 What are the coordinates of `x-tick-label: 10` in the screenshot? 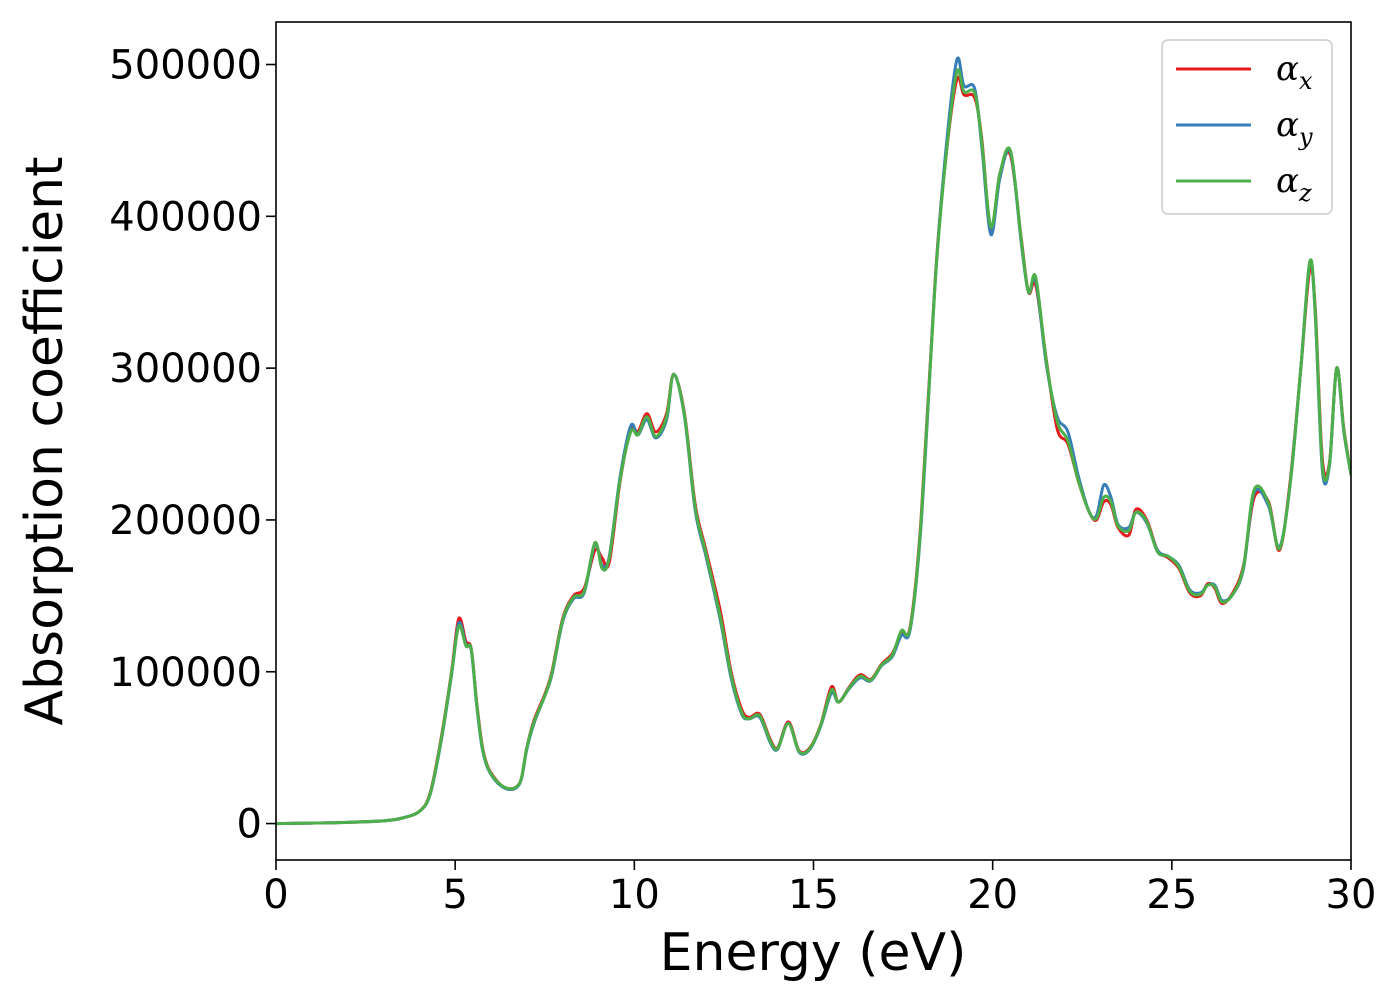 It's located at (634, 895).